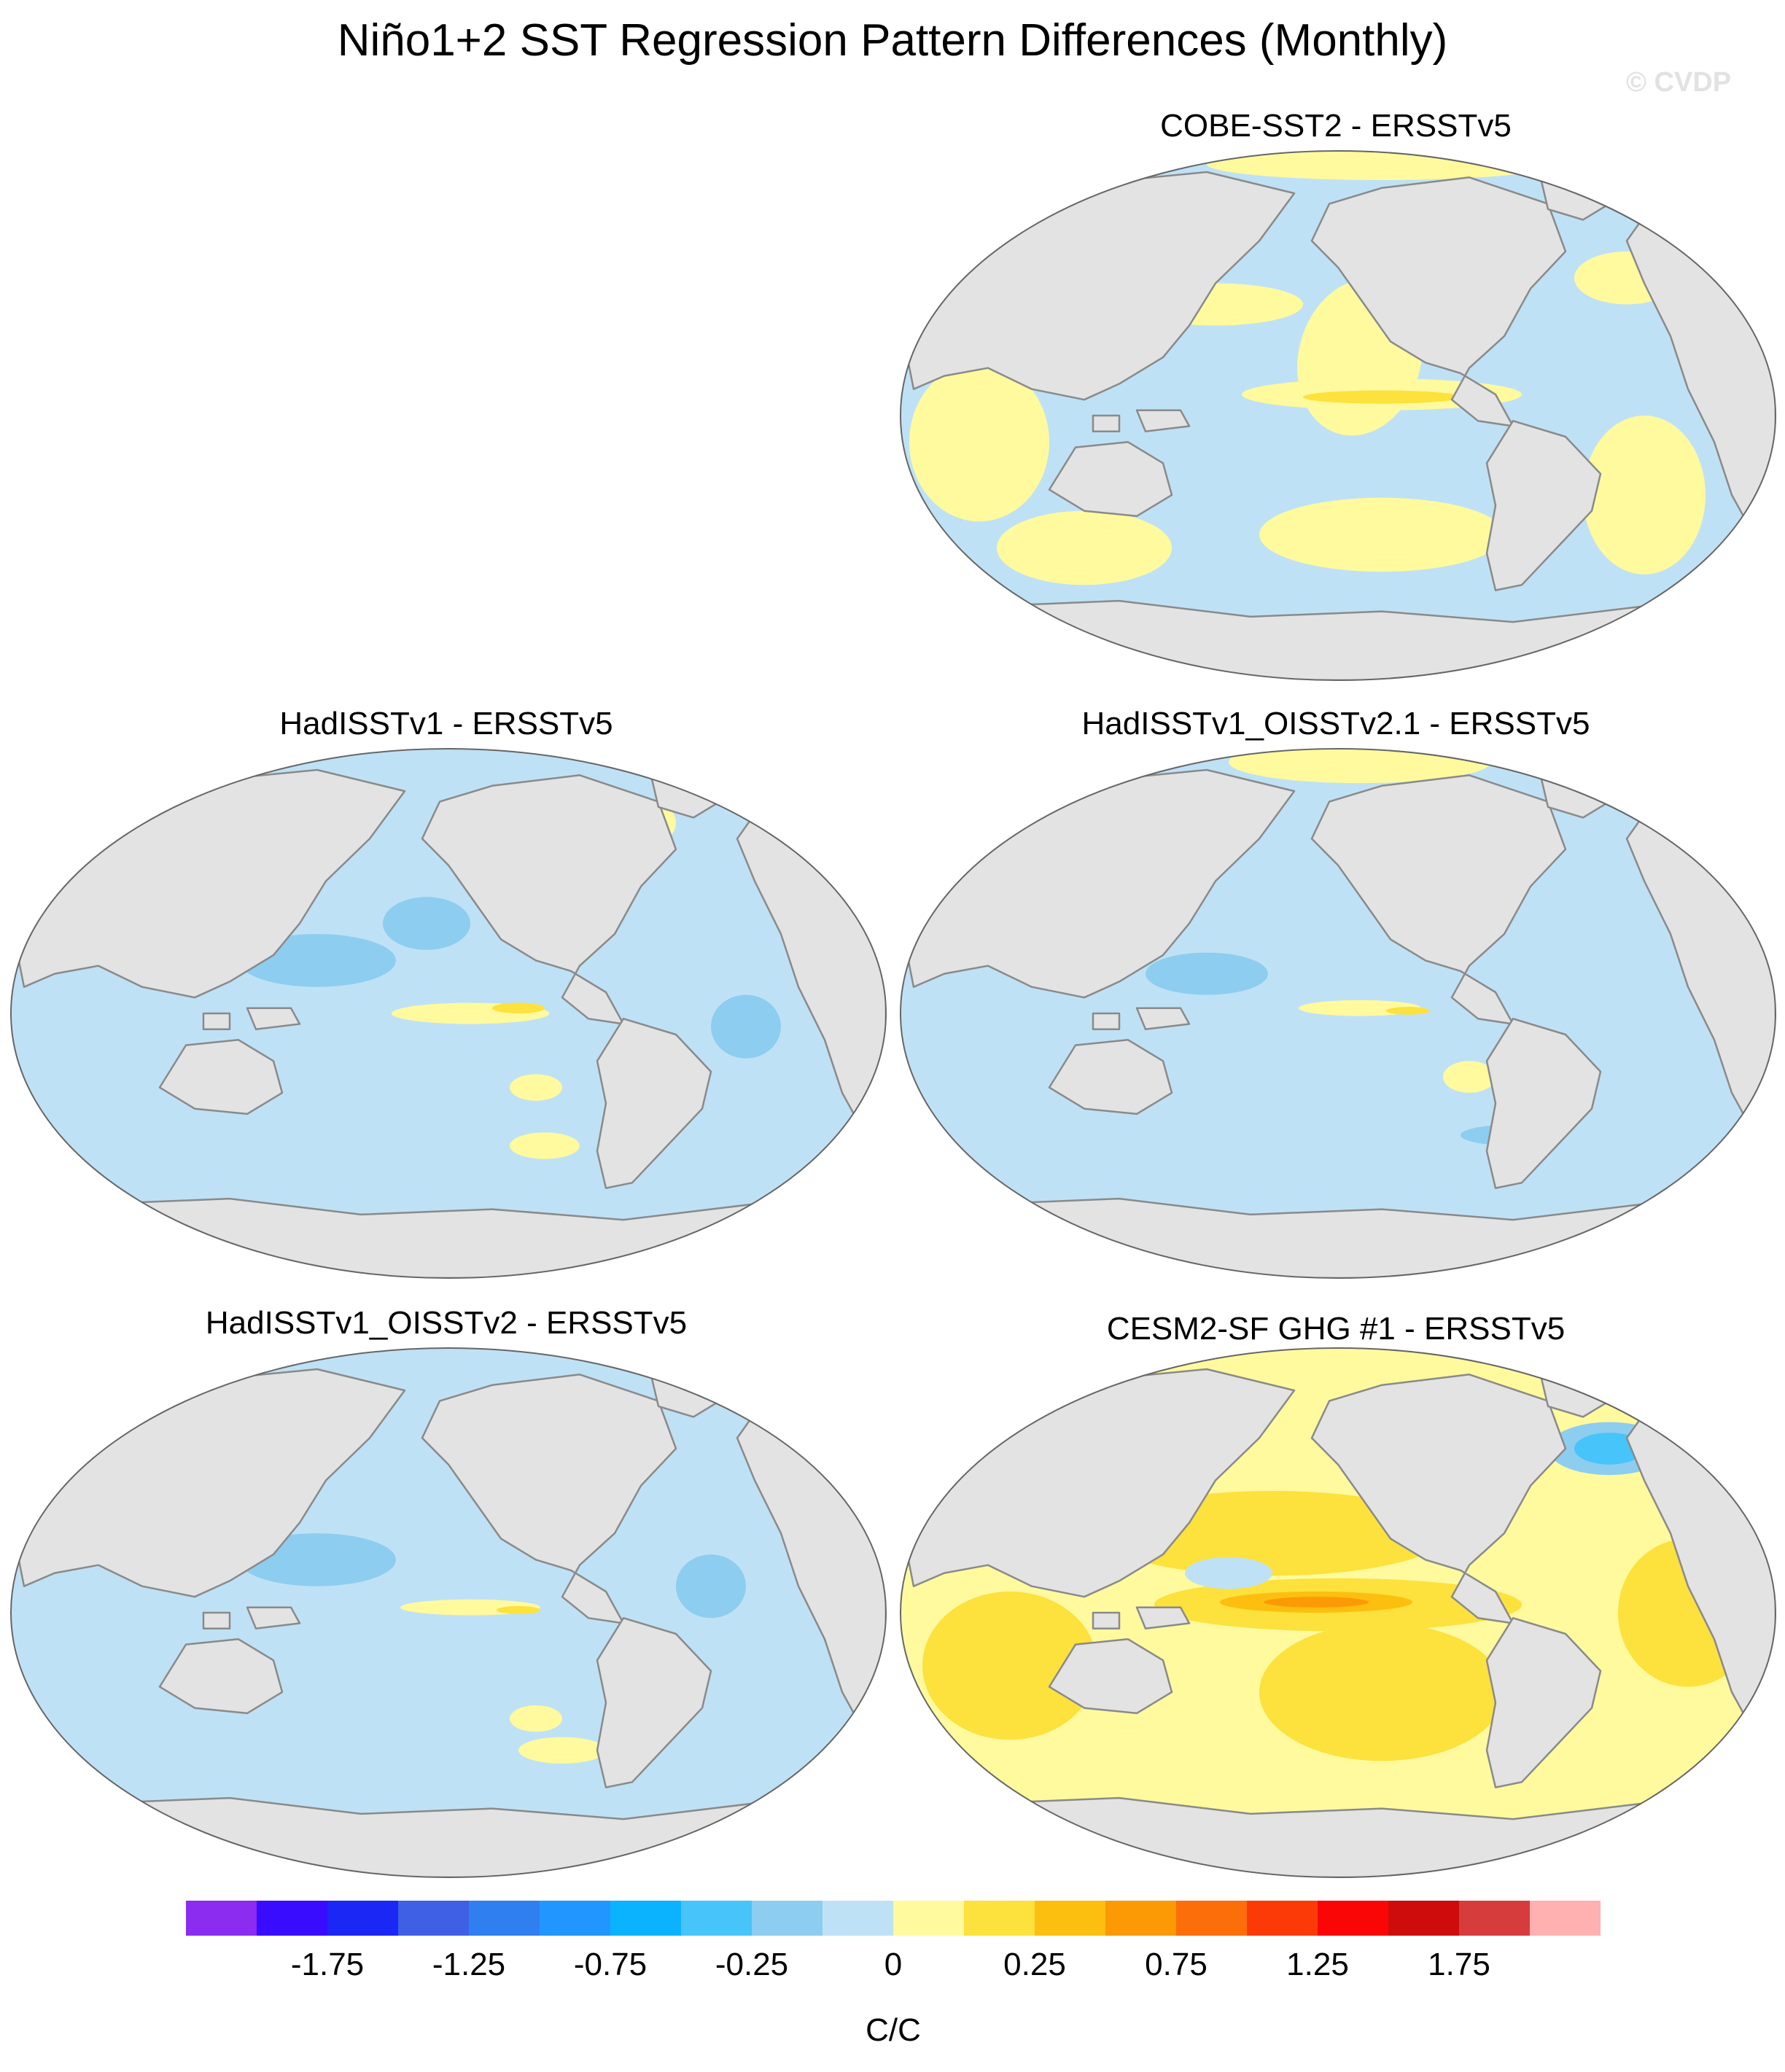 This screenshot has height=2072, width=1785. I want to click on colorbar-tick-label: -0.75, so click(610, 1965).